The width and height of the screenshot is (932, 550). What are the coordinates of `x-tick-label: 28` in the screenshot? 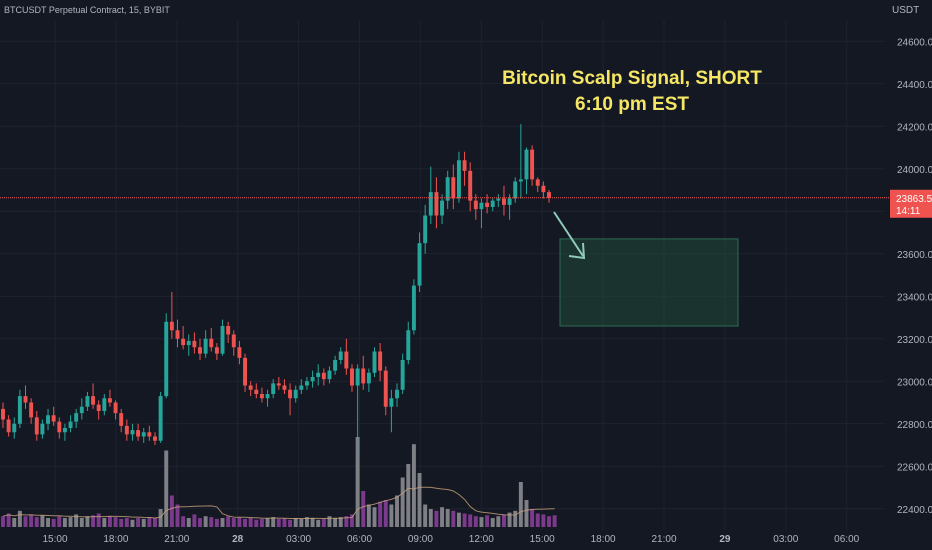 It's located at (238, 539).